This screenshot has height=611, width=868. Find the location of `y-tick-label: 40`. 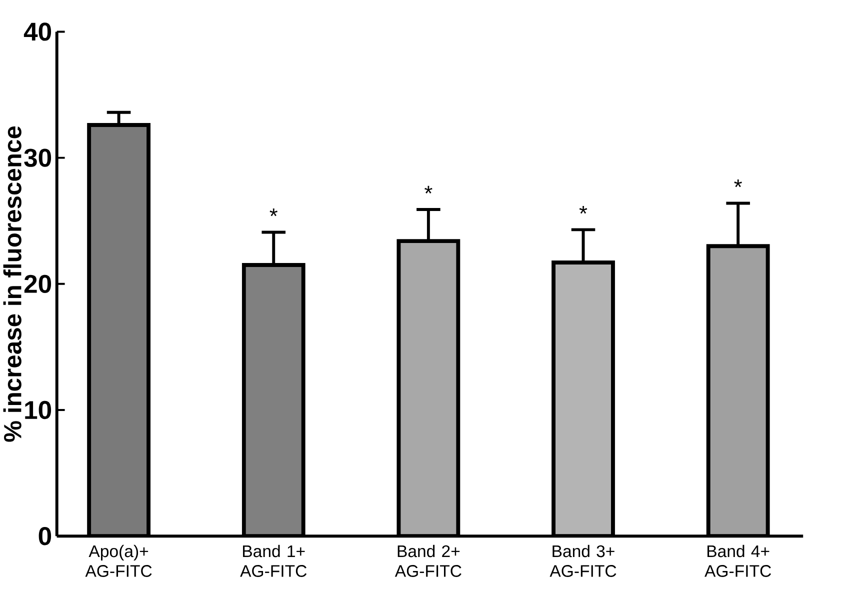

y-tick-label: 40 is located at coordinates (38, 31).